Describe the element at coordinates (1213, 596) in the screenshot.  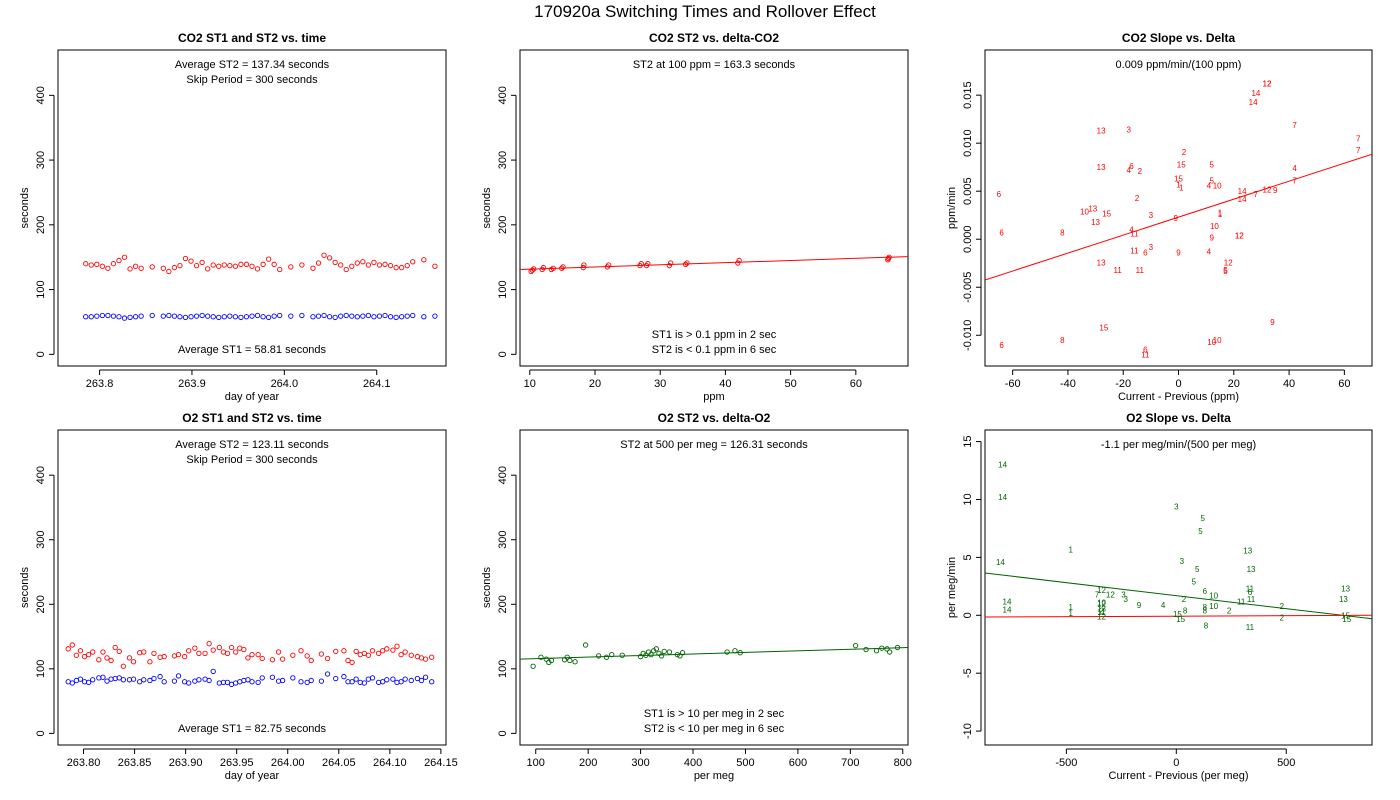
I see `point-label: 10` at that location.